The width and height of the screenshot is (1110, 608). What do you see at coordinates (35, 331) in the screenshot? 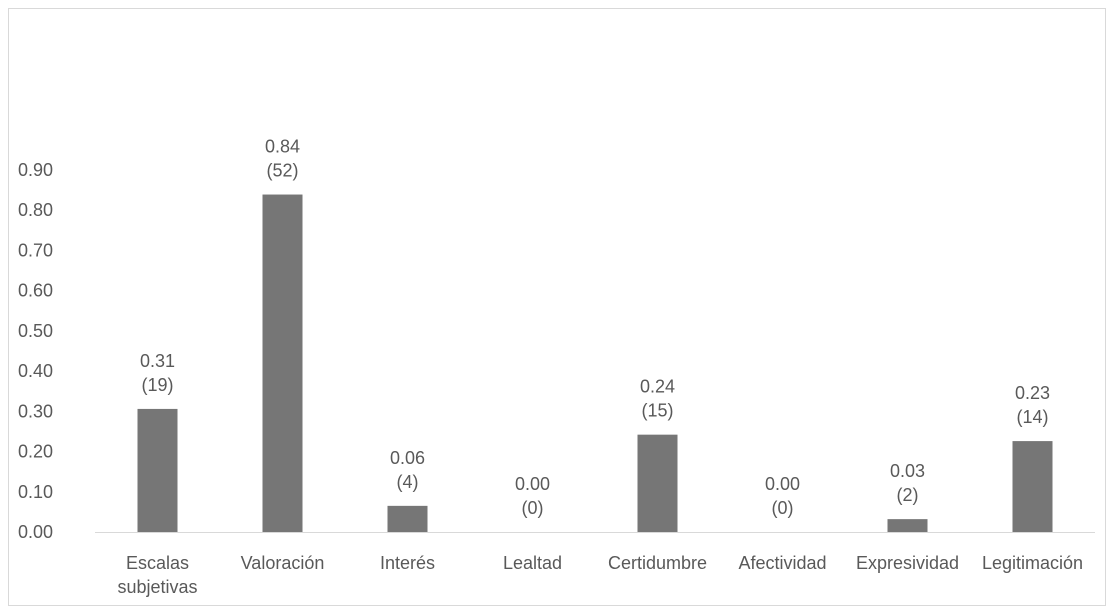
I see `y-tick-label: 0.50` at bounding box center [35, 331].